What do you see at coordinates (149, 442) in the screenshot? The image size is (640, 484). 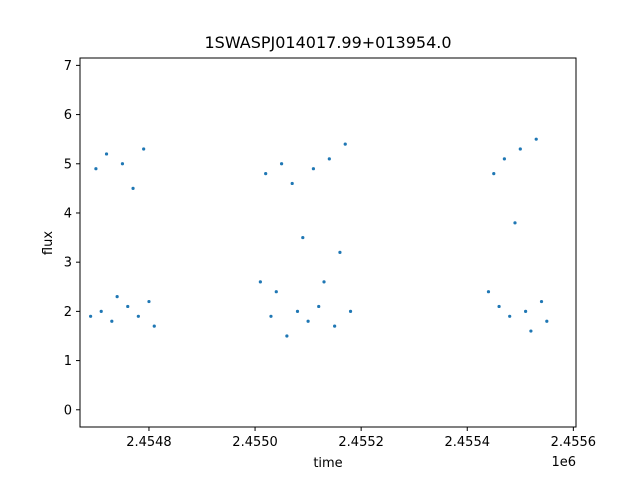 I see `x-tick-label: 2.4548` at bounding box center [149, 442].